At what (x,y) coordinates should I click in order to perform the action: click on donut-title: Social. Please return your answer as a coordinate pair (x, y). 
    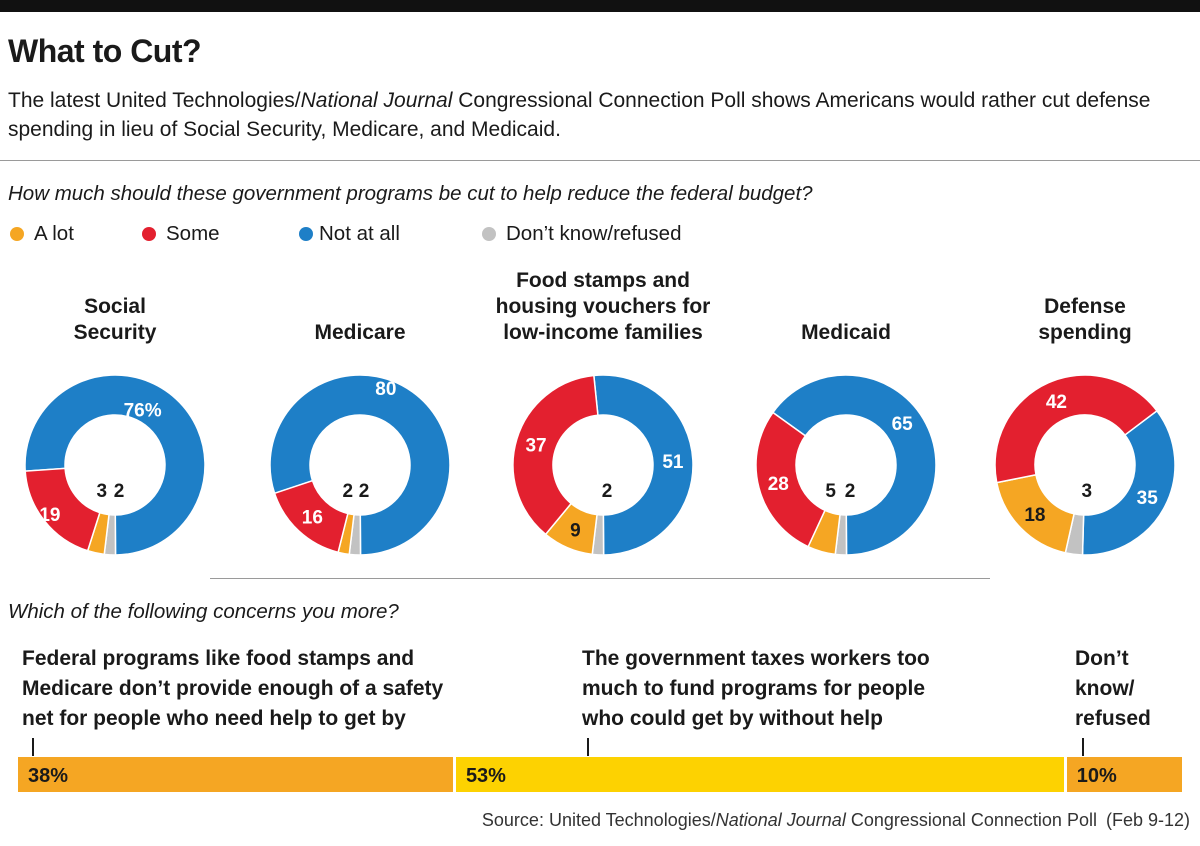
    Looking at the image, I should click on (115, 306).